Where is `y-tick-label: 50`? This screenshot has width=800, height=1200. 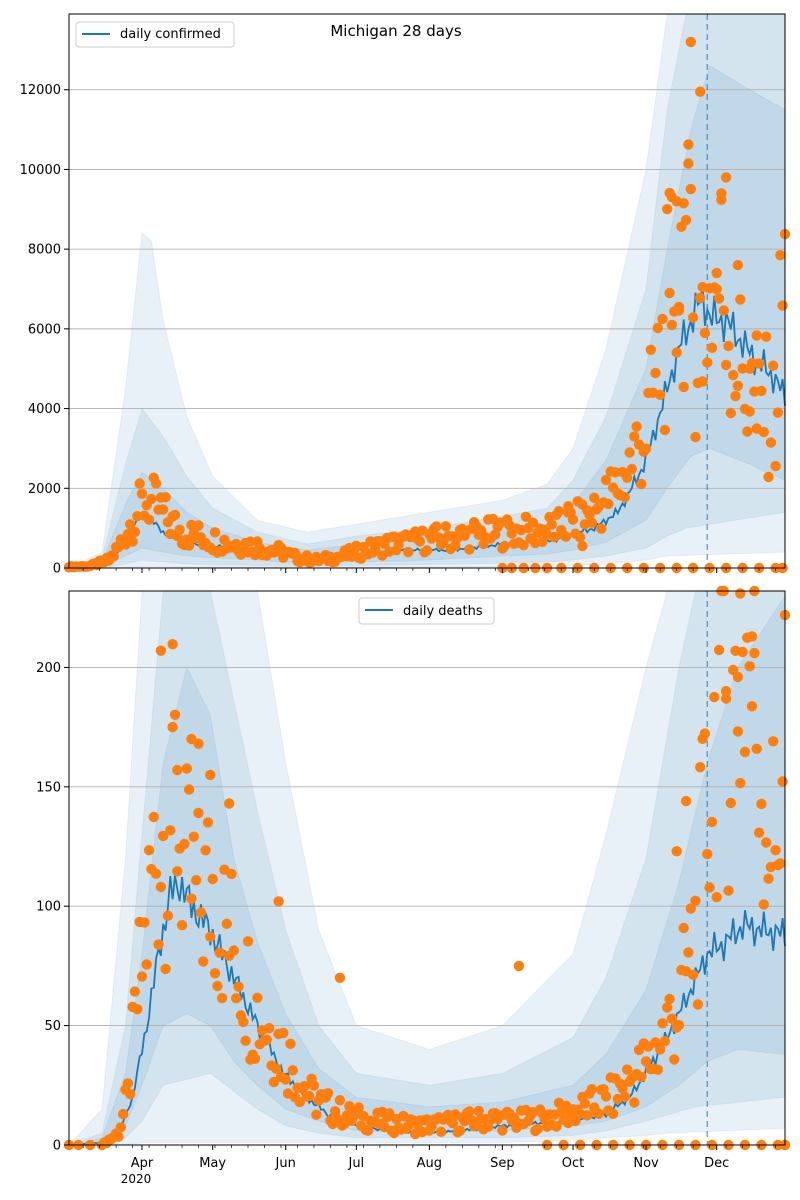
y-tick-label: 50 is located at coordinates (52, 1026).